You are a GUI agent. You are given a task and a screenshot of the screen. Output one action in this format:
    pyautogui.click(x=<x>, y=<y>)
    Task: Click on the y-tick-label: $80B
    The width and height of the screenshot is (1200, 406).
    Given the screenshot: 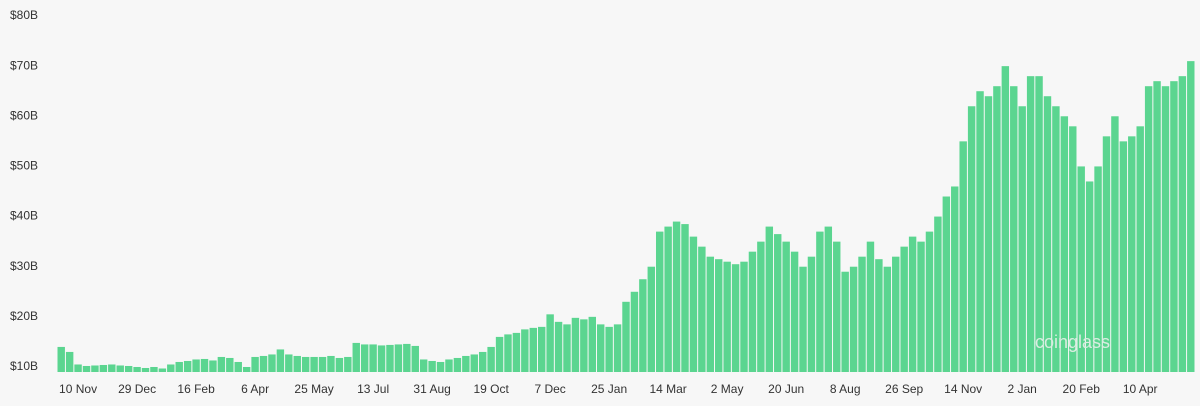 What is the action you would take?
    pyautogui.click(x=24, y=15)
    